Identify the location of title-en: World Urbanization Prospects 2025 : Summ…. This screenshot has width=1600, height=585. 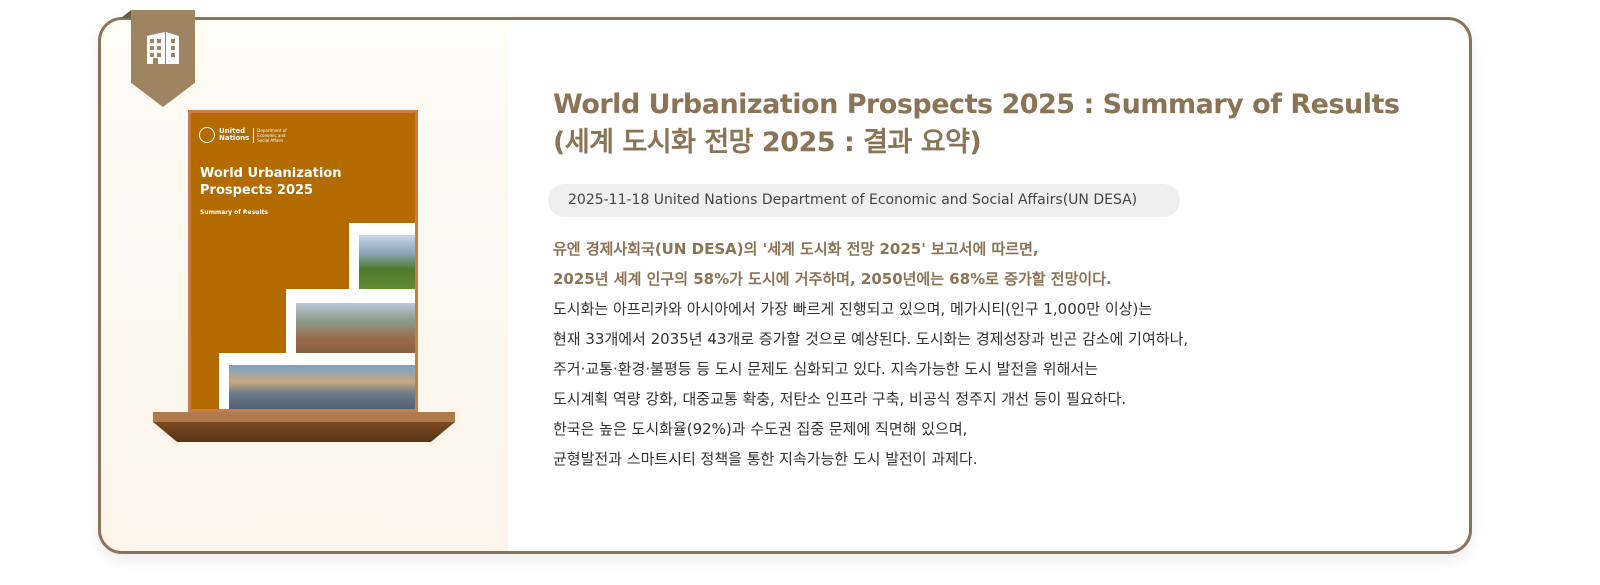
(976, 104).